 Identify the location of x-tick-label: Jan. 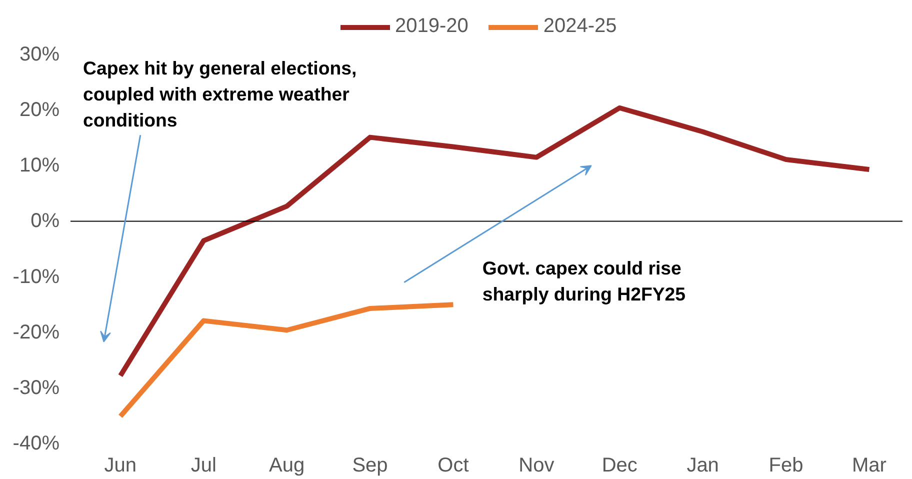
(702, 465).